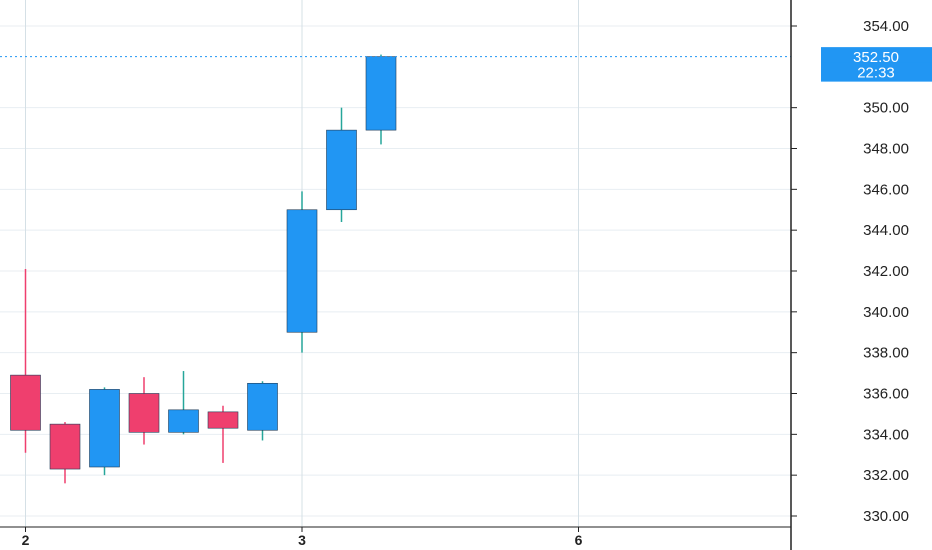 Image resolution: width=932 pixels, height=550 pixels. What do you see at coordinates (886, 475) in the screenshot?
I see `price-tick-label: 332.00` at bounding box center [886, 475].